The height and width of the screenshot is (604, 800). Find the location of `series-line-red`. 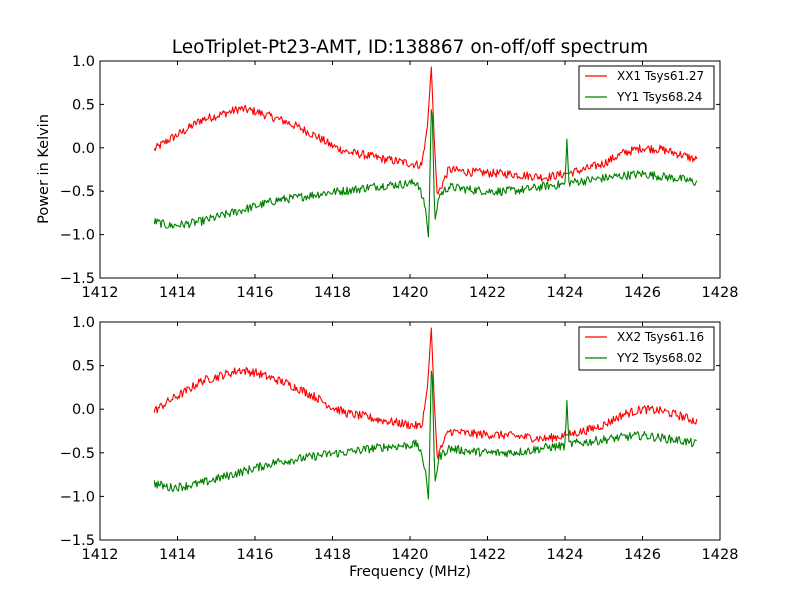

series-line-red is located at coordinates (425, 130).